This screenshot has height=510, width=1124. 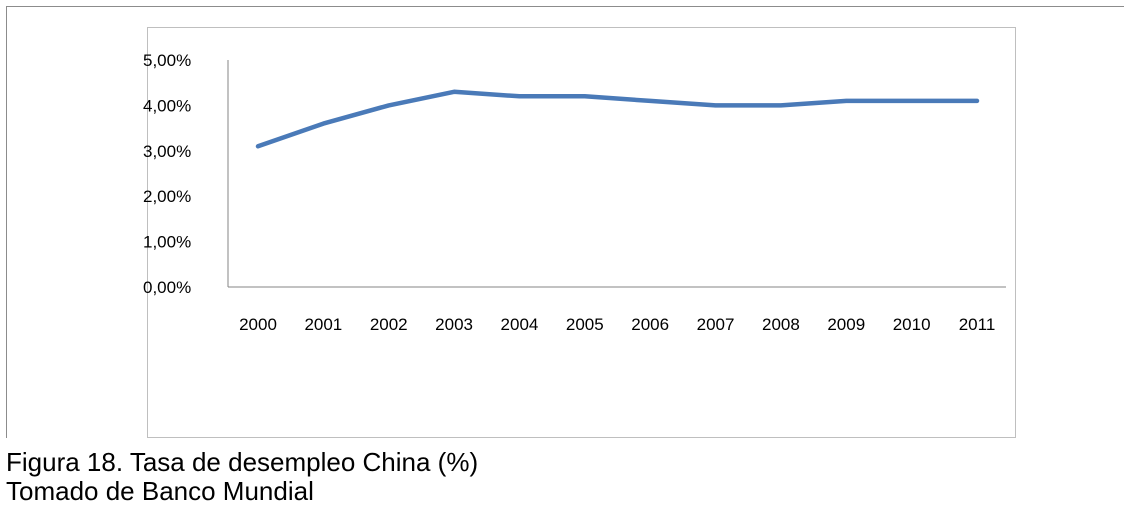 I want to click on y-tick-label: 2,00%, so click(x=167, y=196).